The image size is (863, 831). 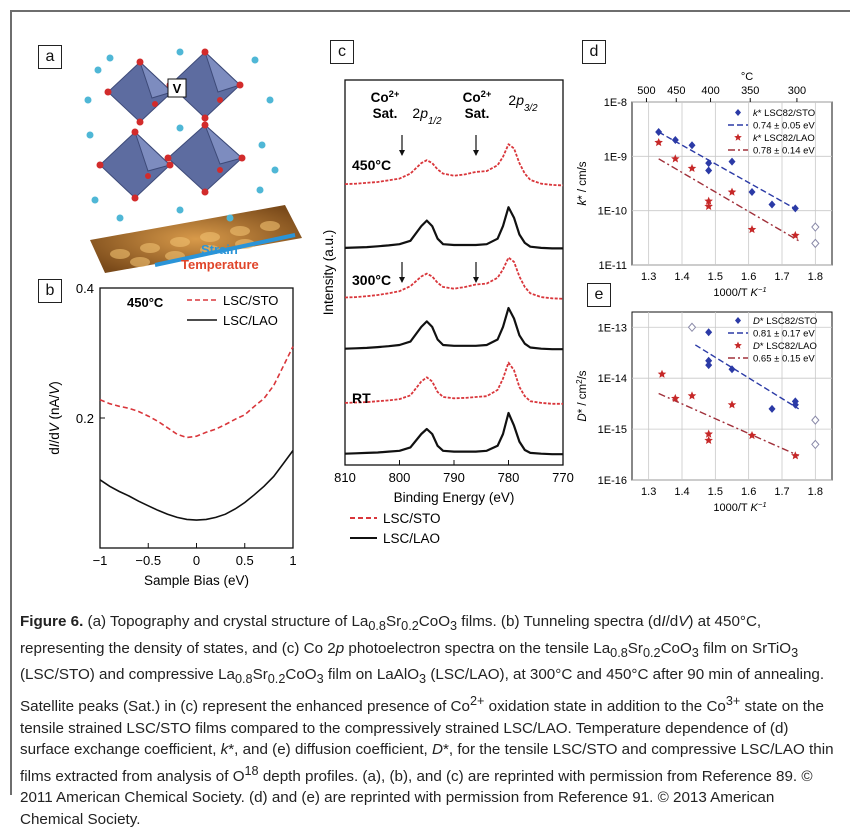 What do you see at coordinates (371, 280) in the screenshot?
I see `temp-label-300: 300°C` at bounding box center [371, 280].